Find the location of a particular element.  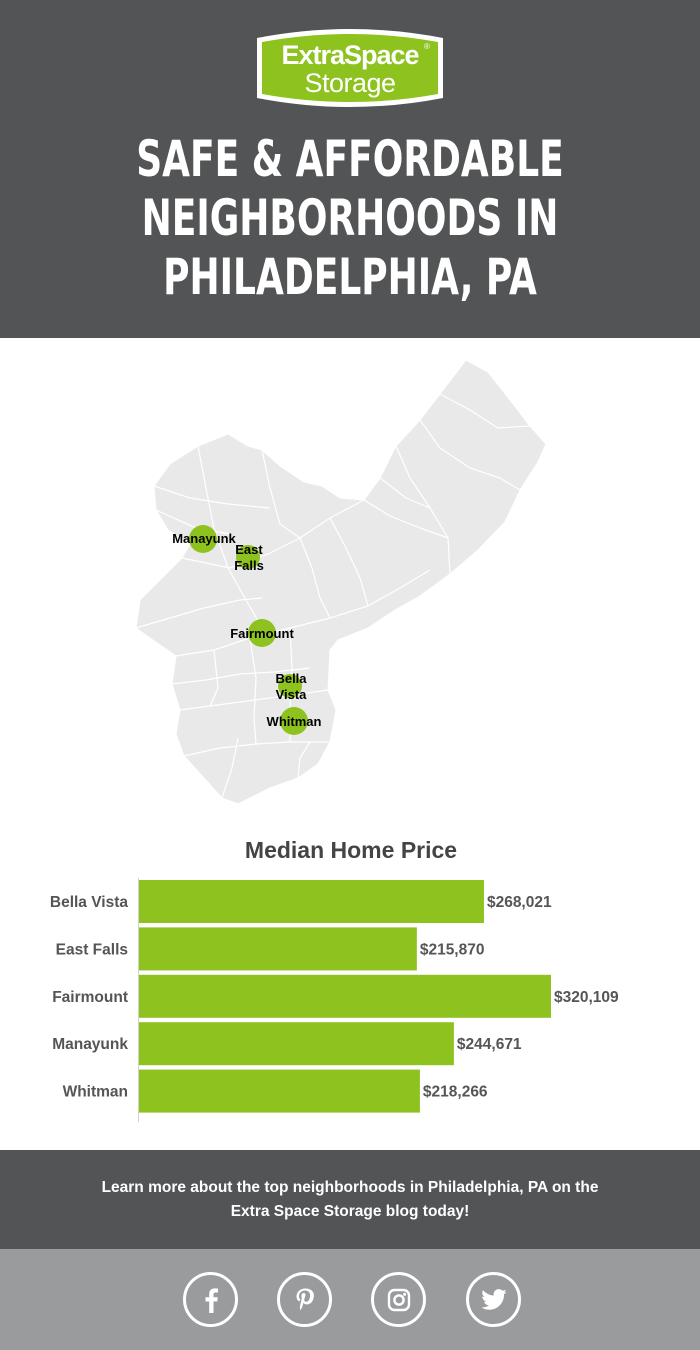

whitman-label: Whitman is located at coordinates (294, 721).